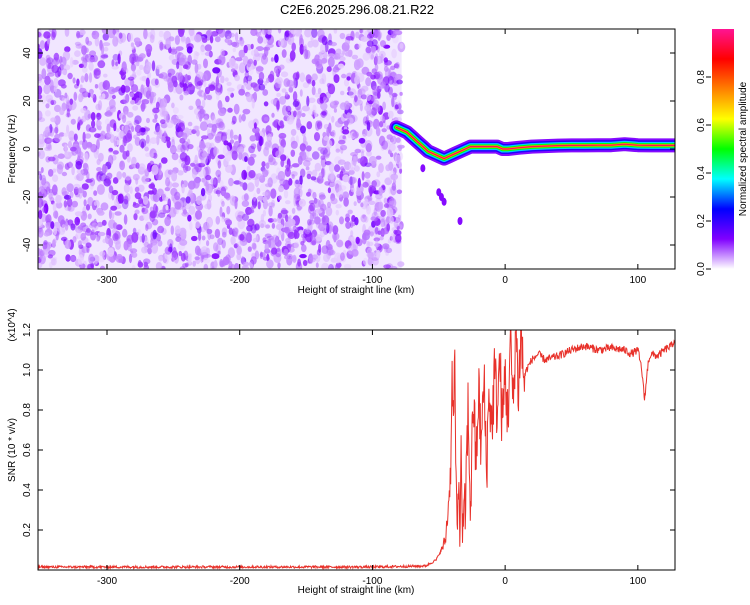 Image resolution: width=750 pixels, height=605 pixels. What do you see at coordinates (27, 149) in the screenshot?
I see `y-tick-label: 0` at bounding box center [27, 149].